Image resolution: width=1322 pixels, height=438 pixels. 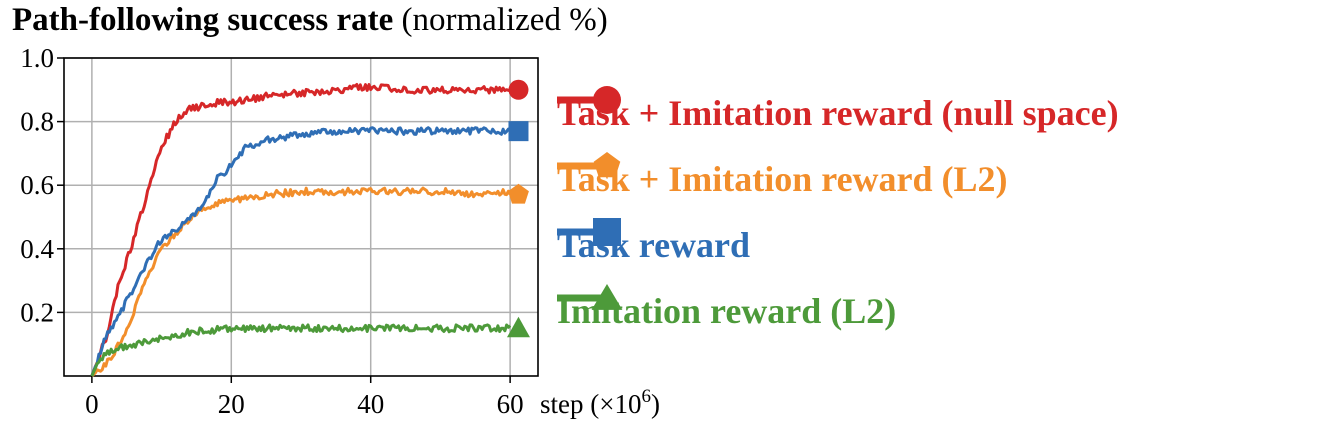 What do you see at coordinates (37, 122) in the screenshot?
I see `y-tick-label: 0.8` at bounding box center [37, 122].